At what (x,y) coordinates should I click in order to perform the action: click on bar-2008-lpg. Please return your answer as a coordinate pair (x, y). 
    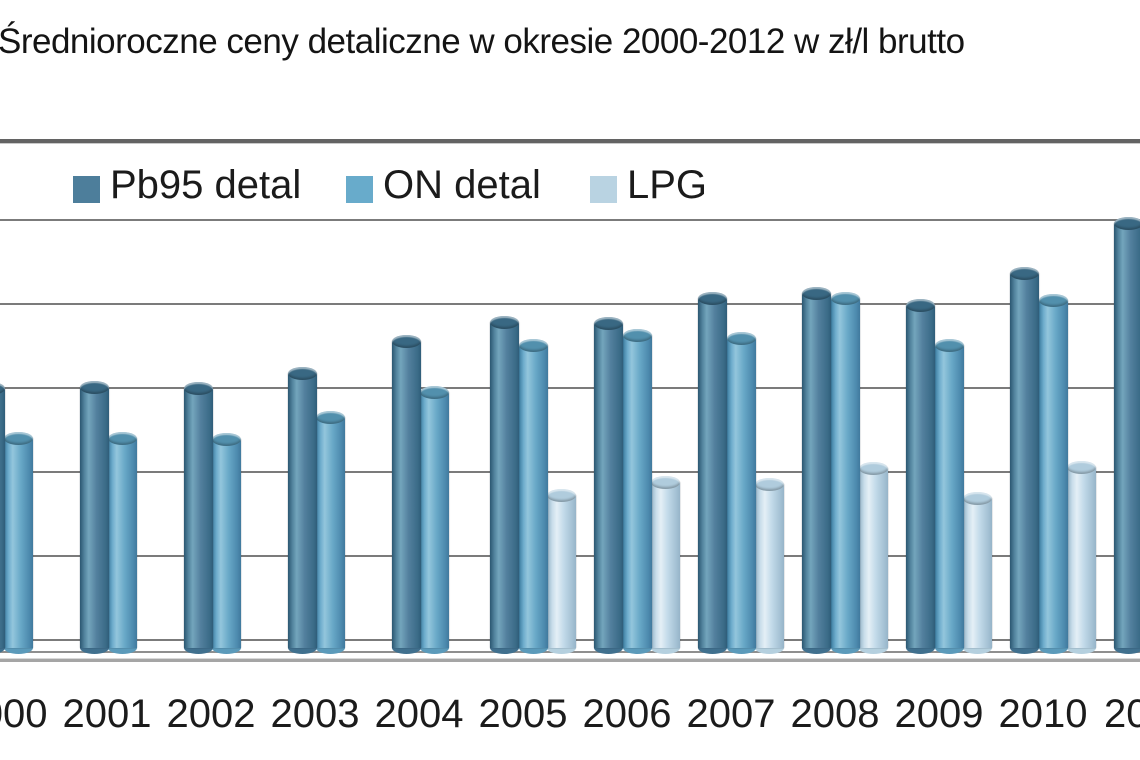
    Looking at the image, I should click on (873, 558).